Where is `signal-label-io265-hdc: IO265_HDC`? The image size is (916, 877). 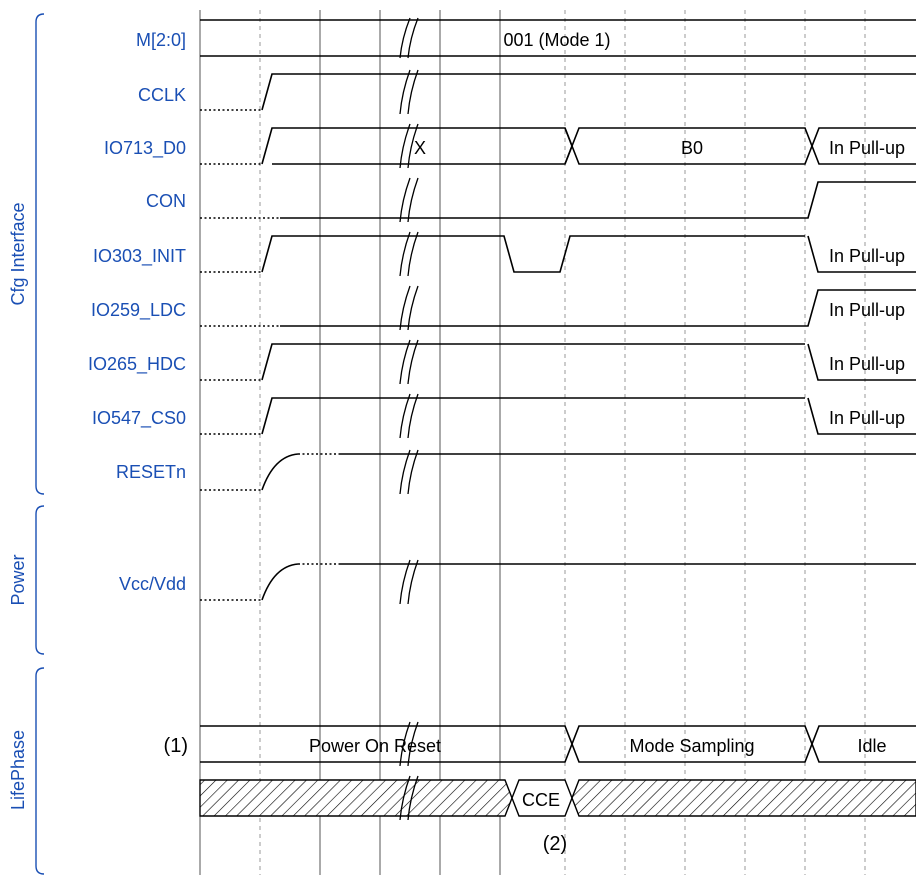 signal-label-io265-hdc: IO265_HDC is located at coordinates (137, 364).